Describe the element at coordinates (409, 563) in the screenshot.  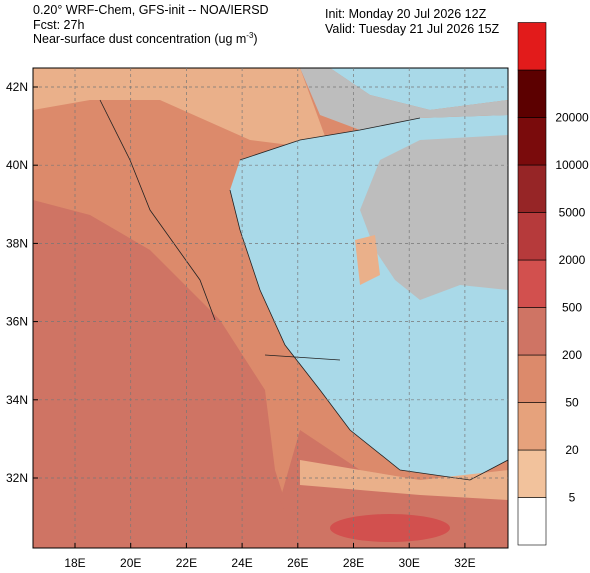
I see `lon-label: 30E` at that location.